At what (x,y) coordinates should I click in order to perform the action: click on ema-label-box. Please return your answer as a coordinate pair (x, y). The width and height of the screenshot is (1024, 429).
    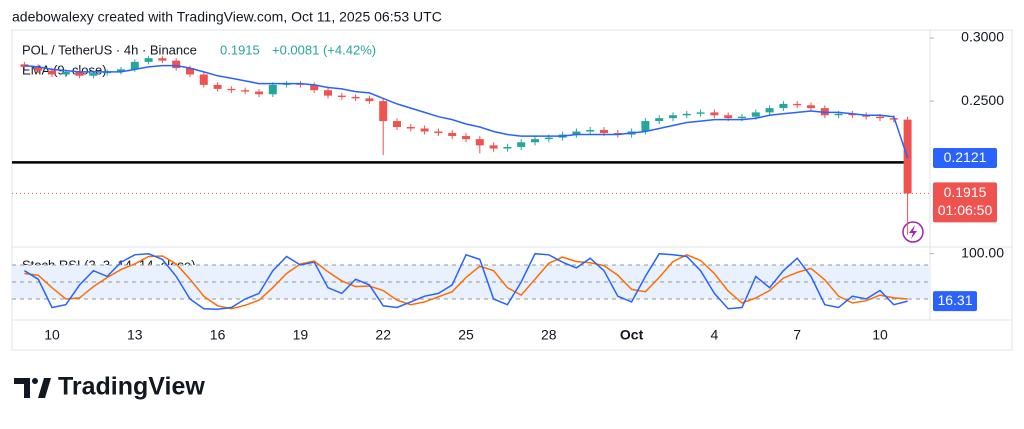
    Looking at the image, I should click on (965, 158).